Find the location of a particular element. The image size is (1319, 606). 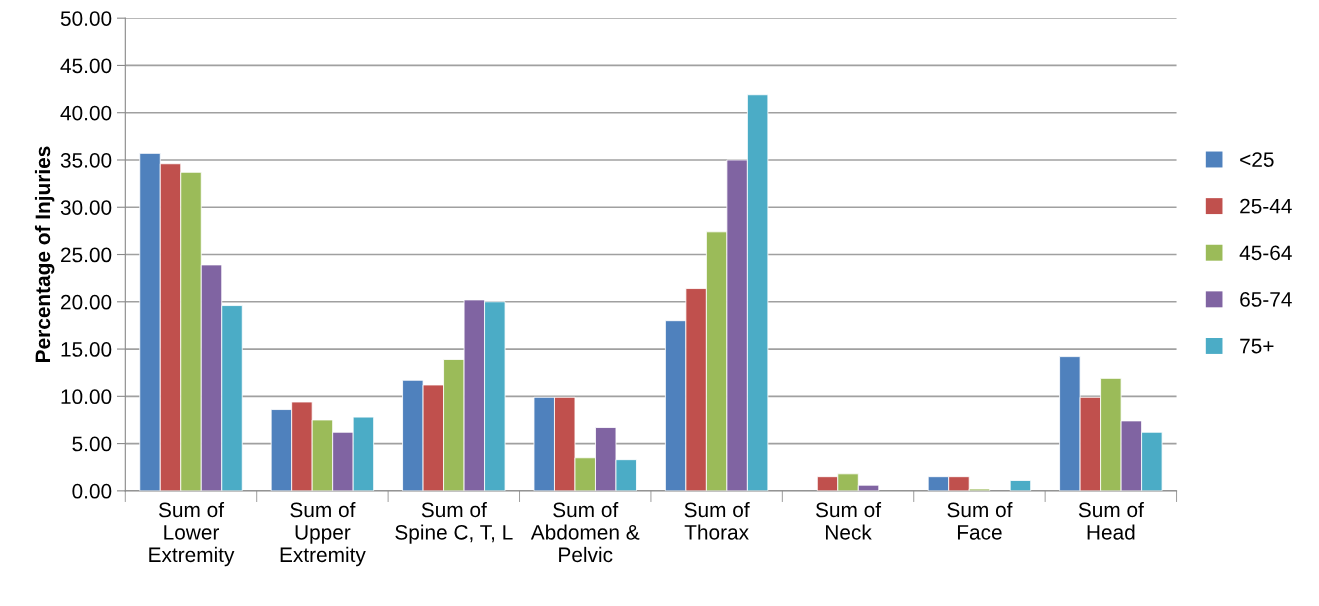

y-tick-label: 50.00 is located at coordinates (86, 18).